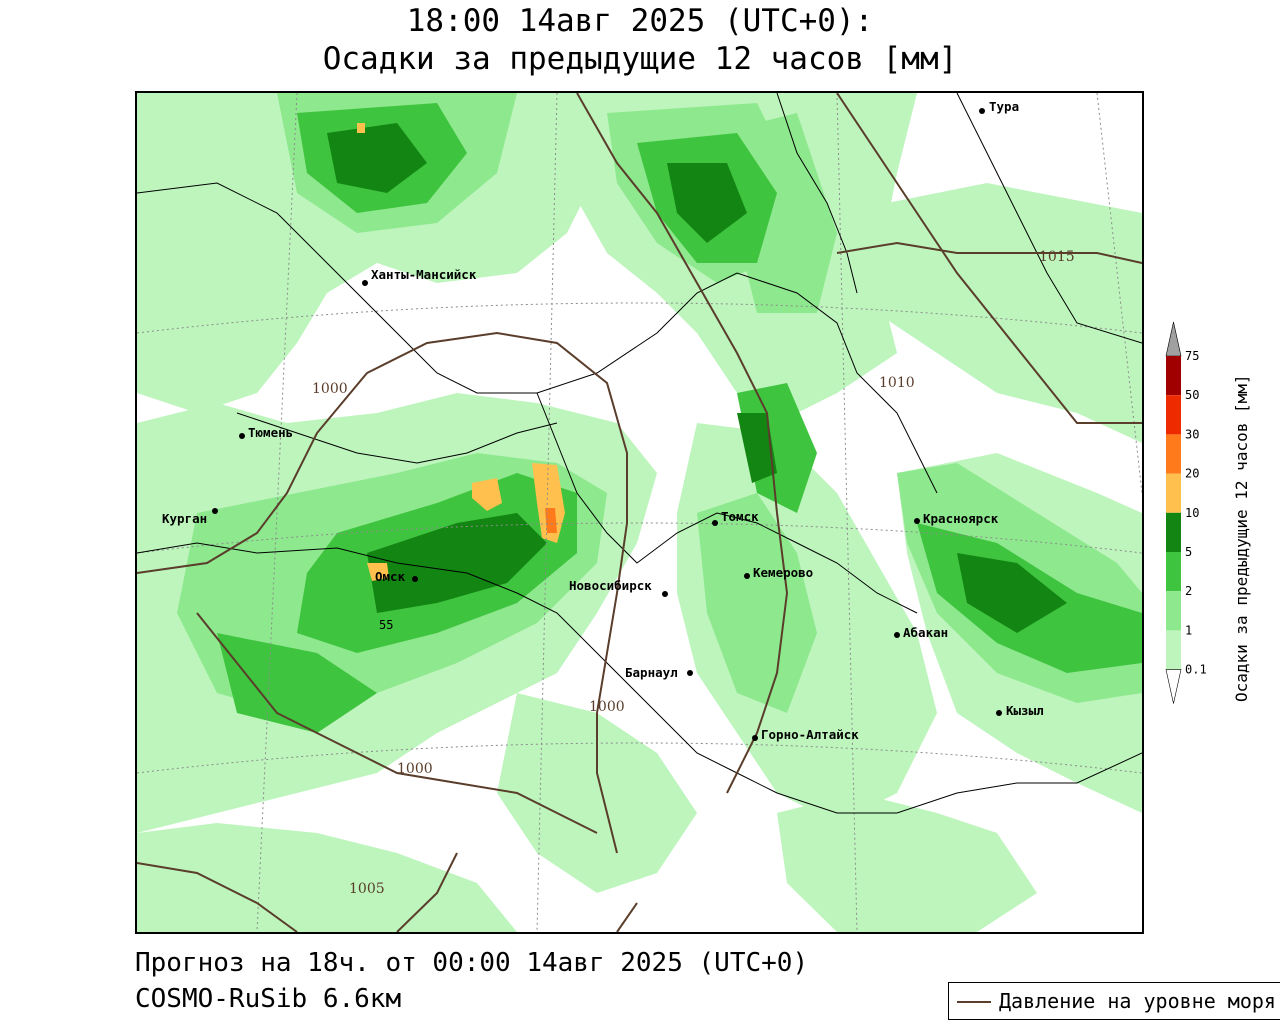 The width and height of the screenshot is (1280, 1024). What do you see at coordinates (1057, 257) in the screenshot?
I see `isobar-label-1015: 1015` at bounding box center [1057, 257].